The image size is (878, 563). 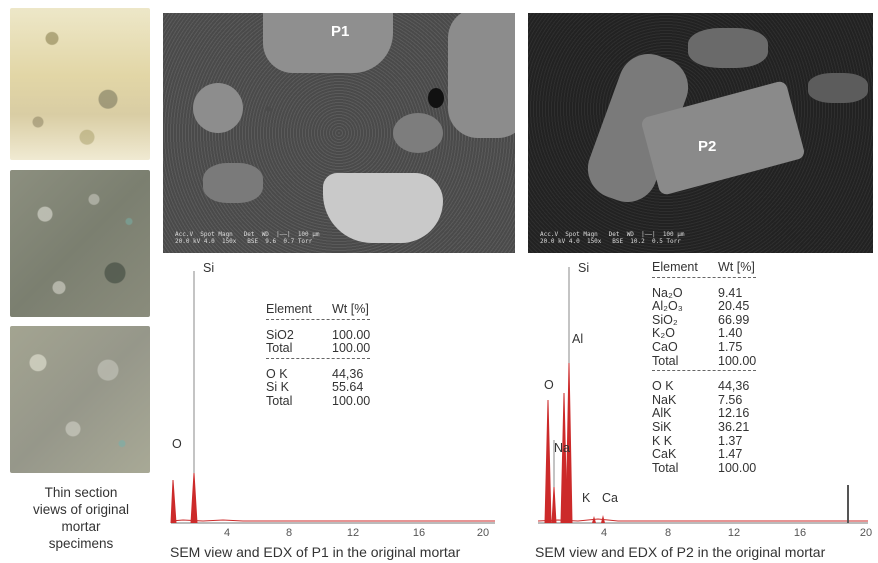 What do you see at coordinates (704, 320) in the screenshot?
I see `table-row: SiO₂ 66.99` at bounding box center [704, 320].